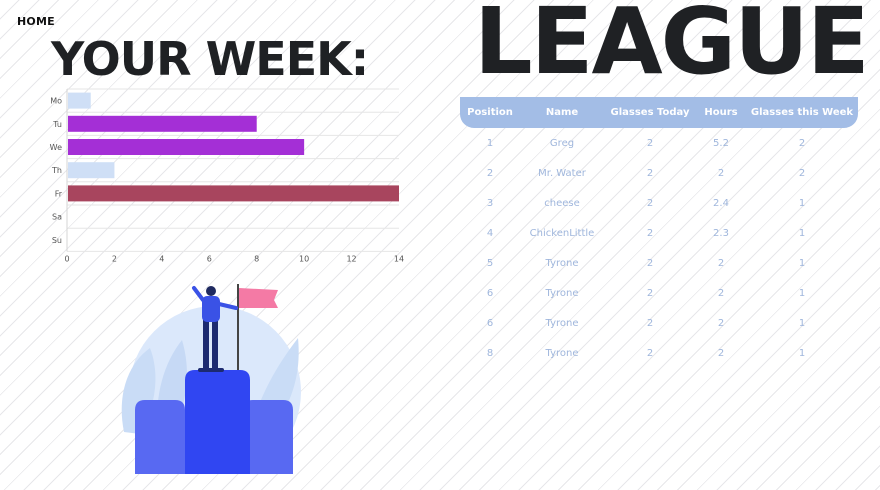  What do you see at coordinates (650, 112) in the screenshot?
I see `column-header: Glasses Today` at bounding box center [650, 112].